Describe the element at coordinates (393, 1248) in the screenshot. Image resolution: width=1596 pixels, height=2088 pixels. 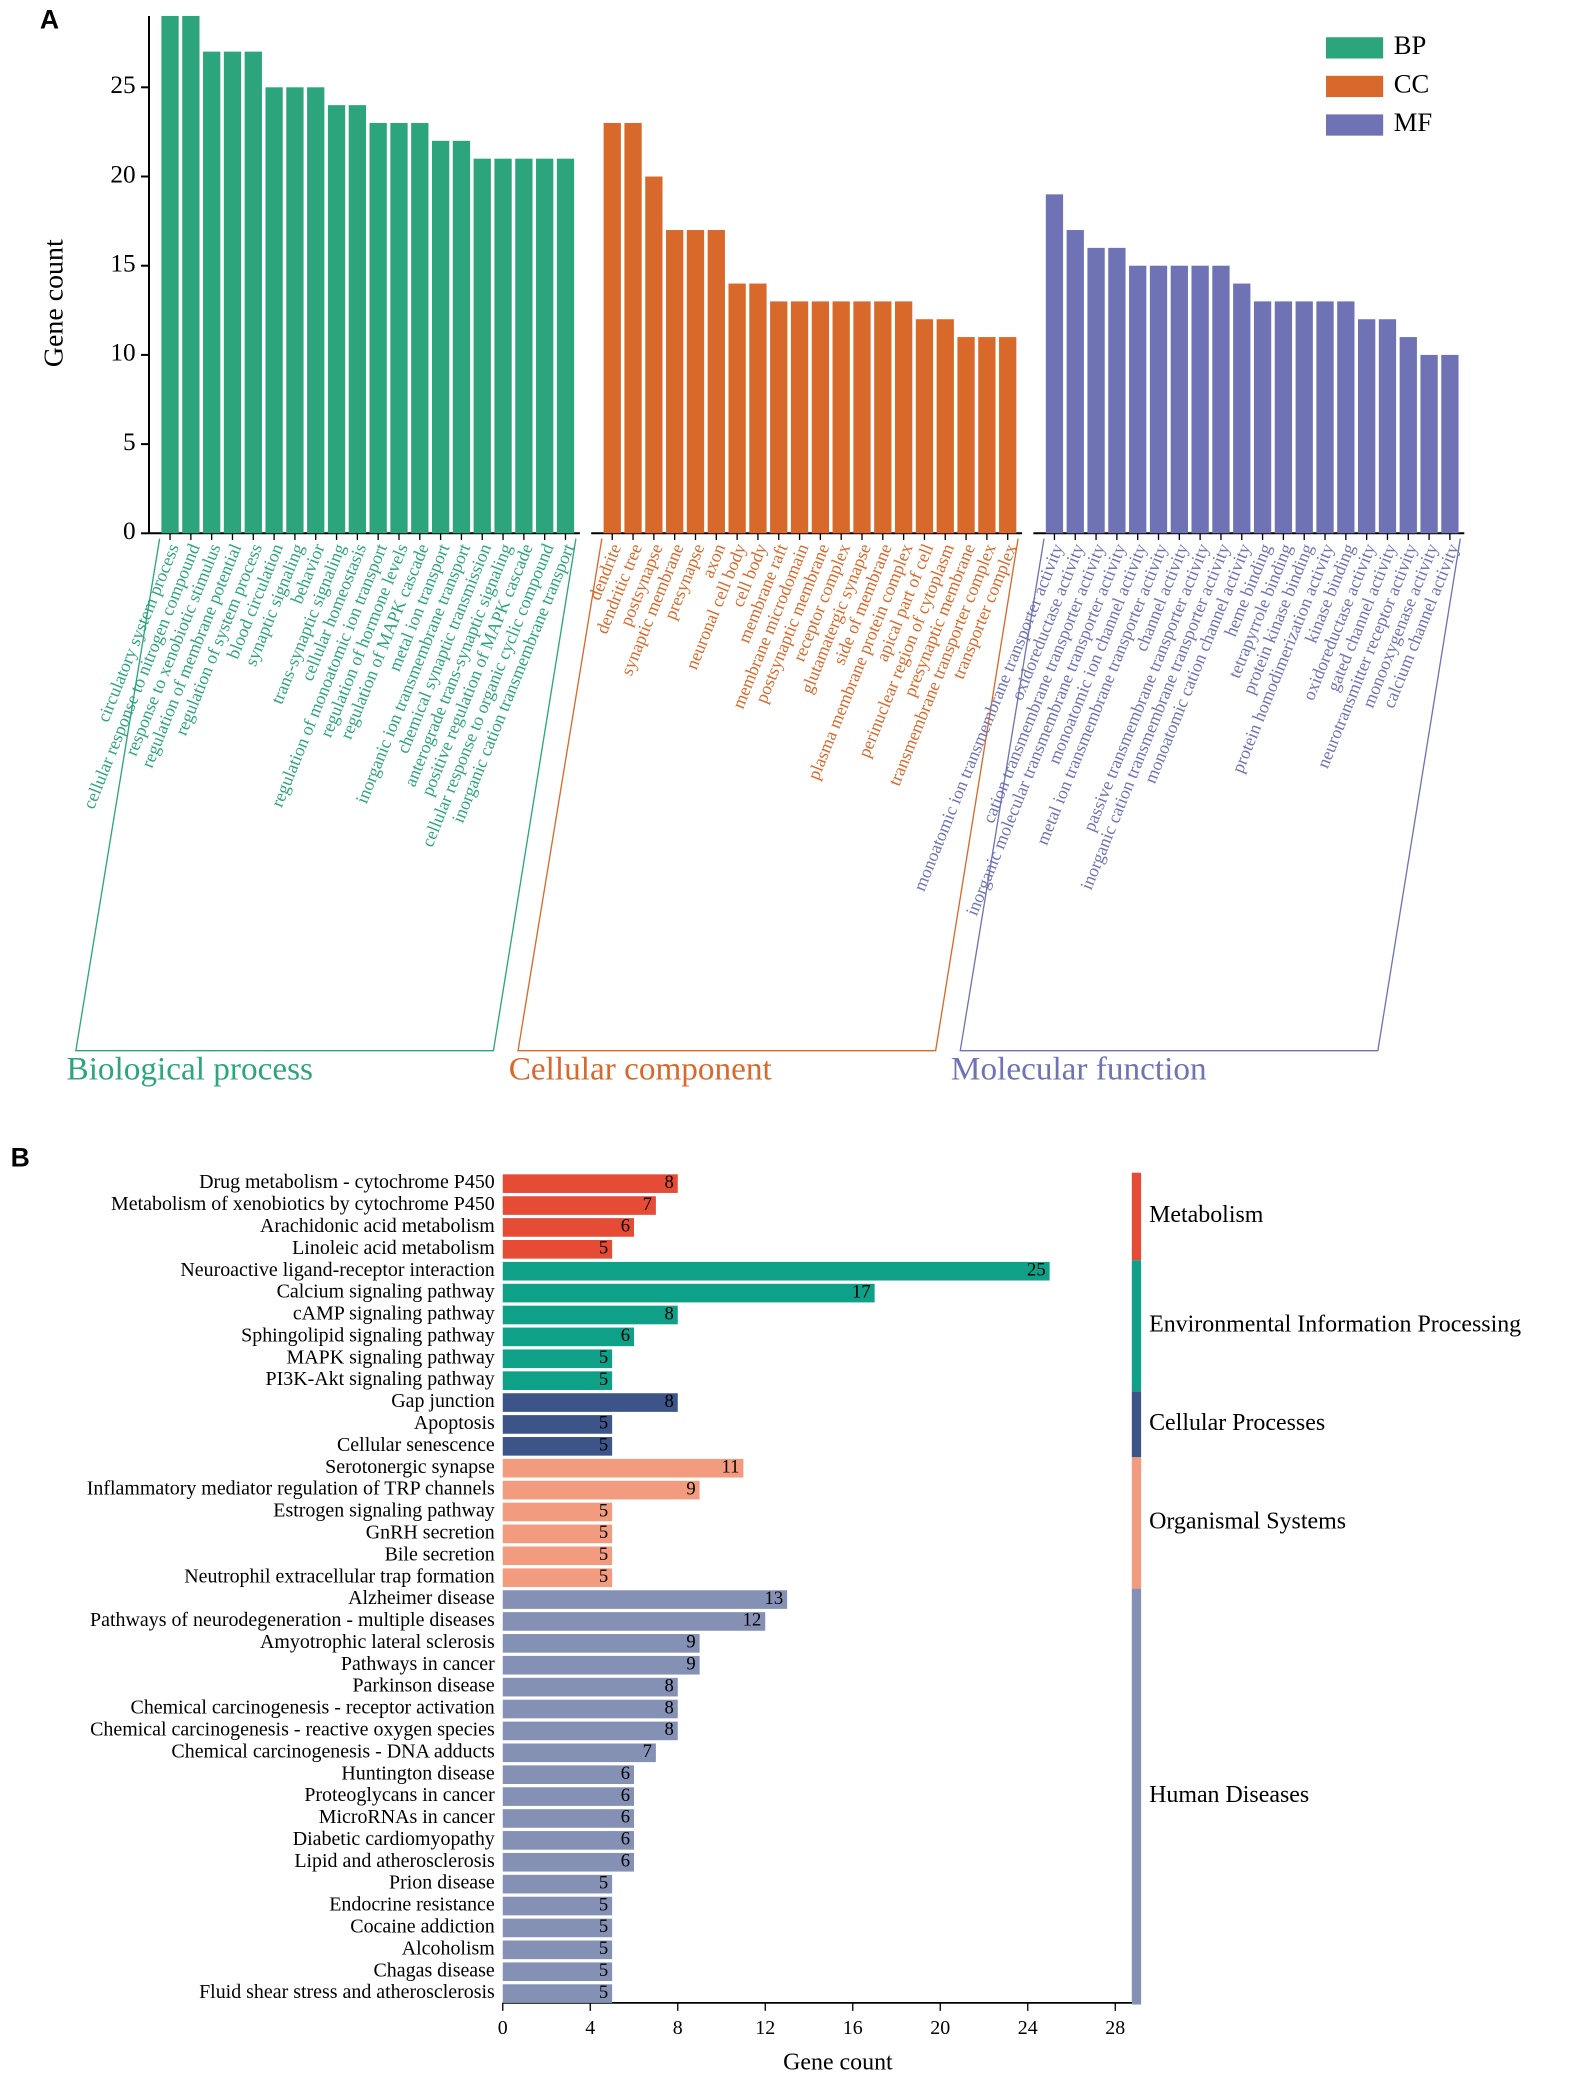
I see `y-tick-label: Linoleic acid metabolism` at that location.